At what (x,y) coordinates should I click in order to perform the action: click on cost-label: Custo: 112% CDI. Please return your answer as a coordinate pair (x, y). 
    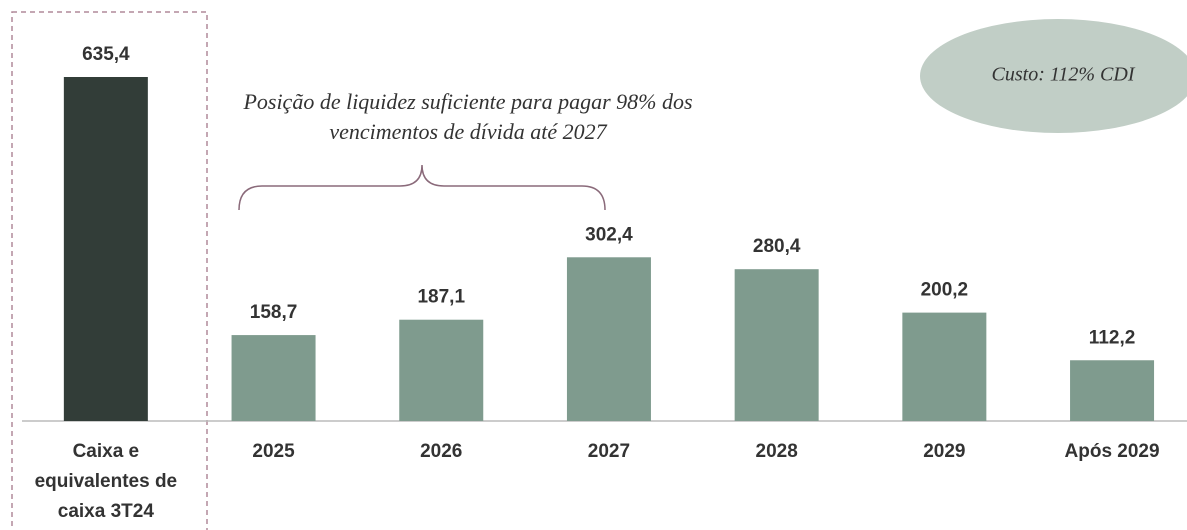
    Looking at the image, I should click on (1064, 75).